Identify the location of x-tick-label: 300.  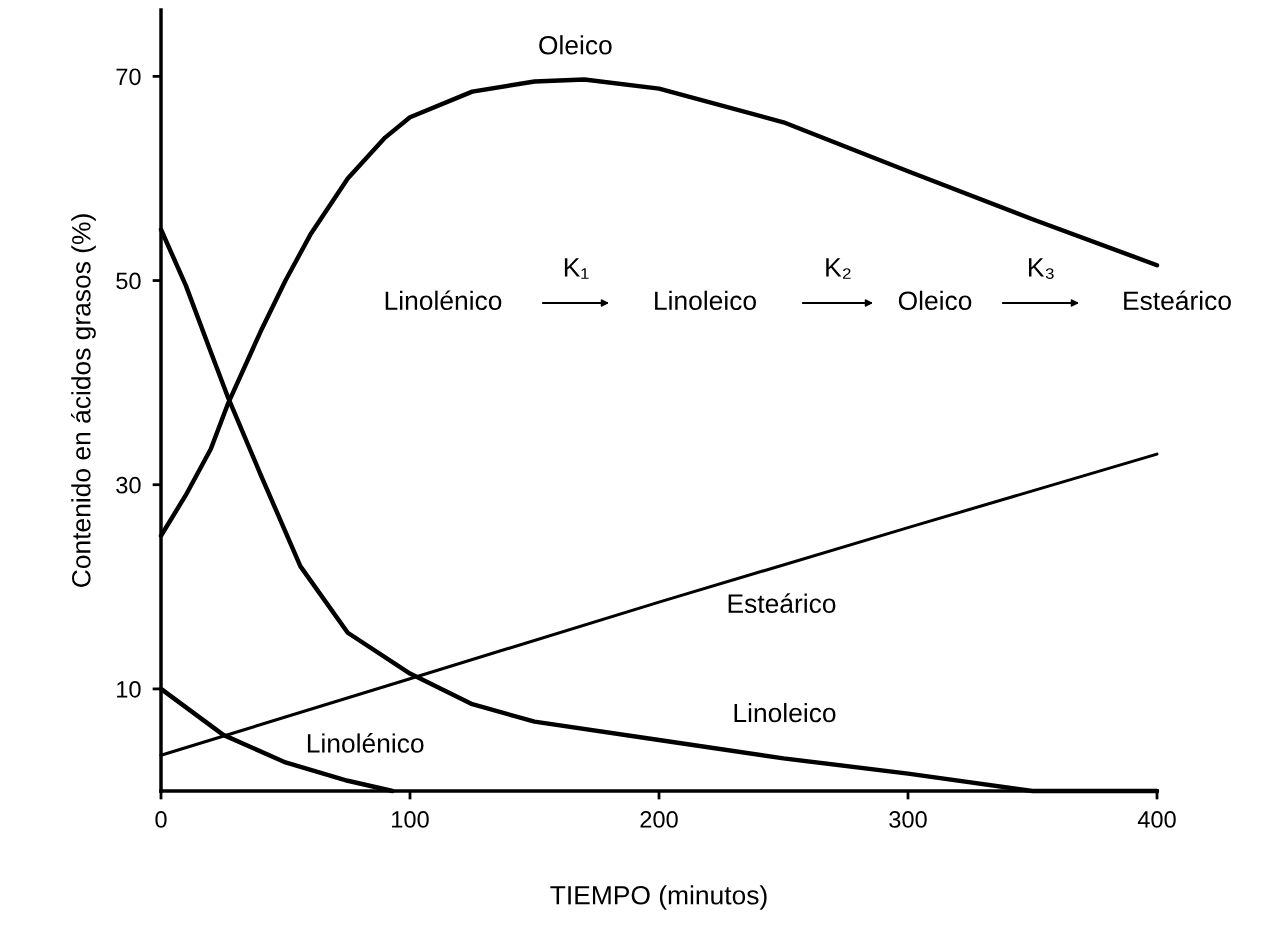
(908, 819).